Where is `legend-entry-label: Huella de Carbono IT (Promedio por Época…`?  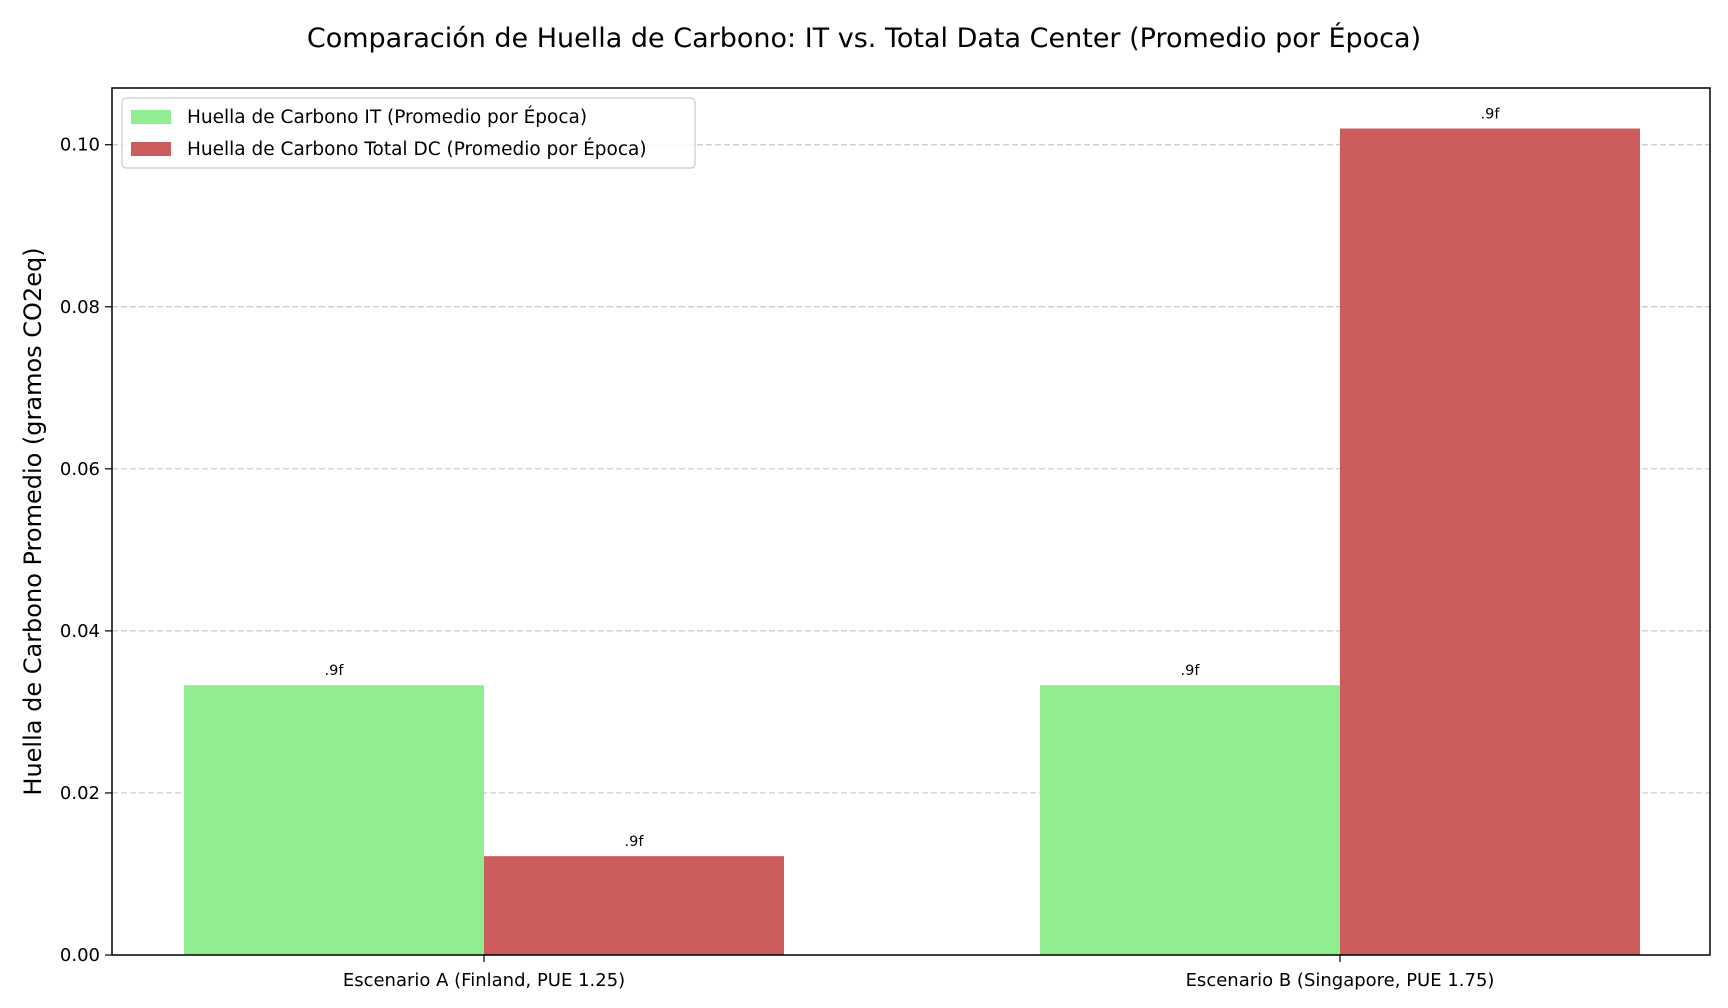 legend-entry-label: Huella de Carbono IT (Promedio por Época… is located at coordinates (387, 117).